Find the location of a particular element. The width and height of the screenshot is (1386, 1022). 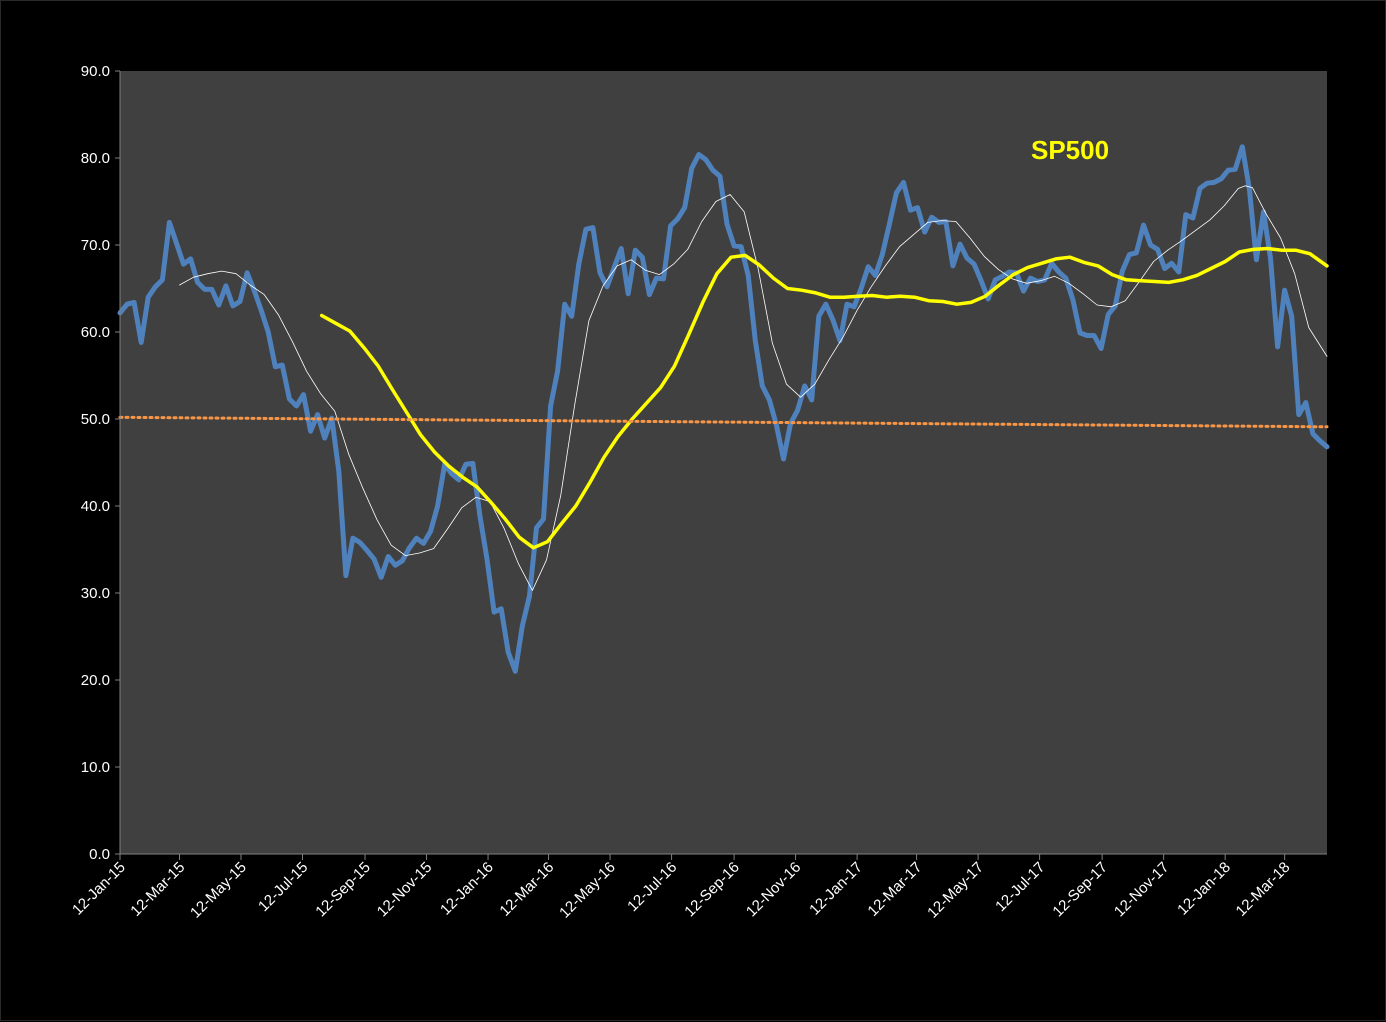

x-tick-label: 12-Jul-17 is located at coordinates (1020, 887).